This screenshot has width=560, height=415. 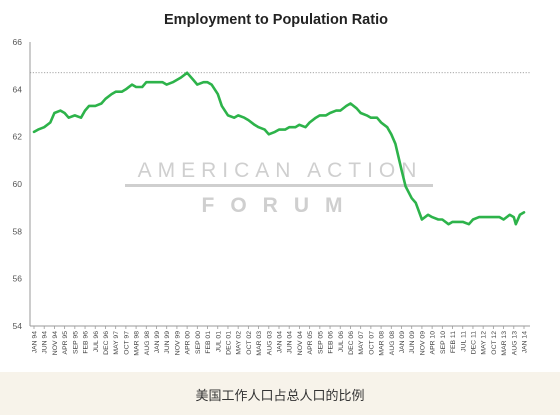 I want to click on x-tick-label: NOV 94, so click(x=55, y=343).